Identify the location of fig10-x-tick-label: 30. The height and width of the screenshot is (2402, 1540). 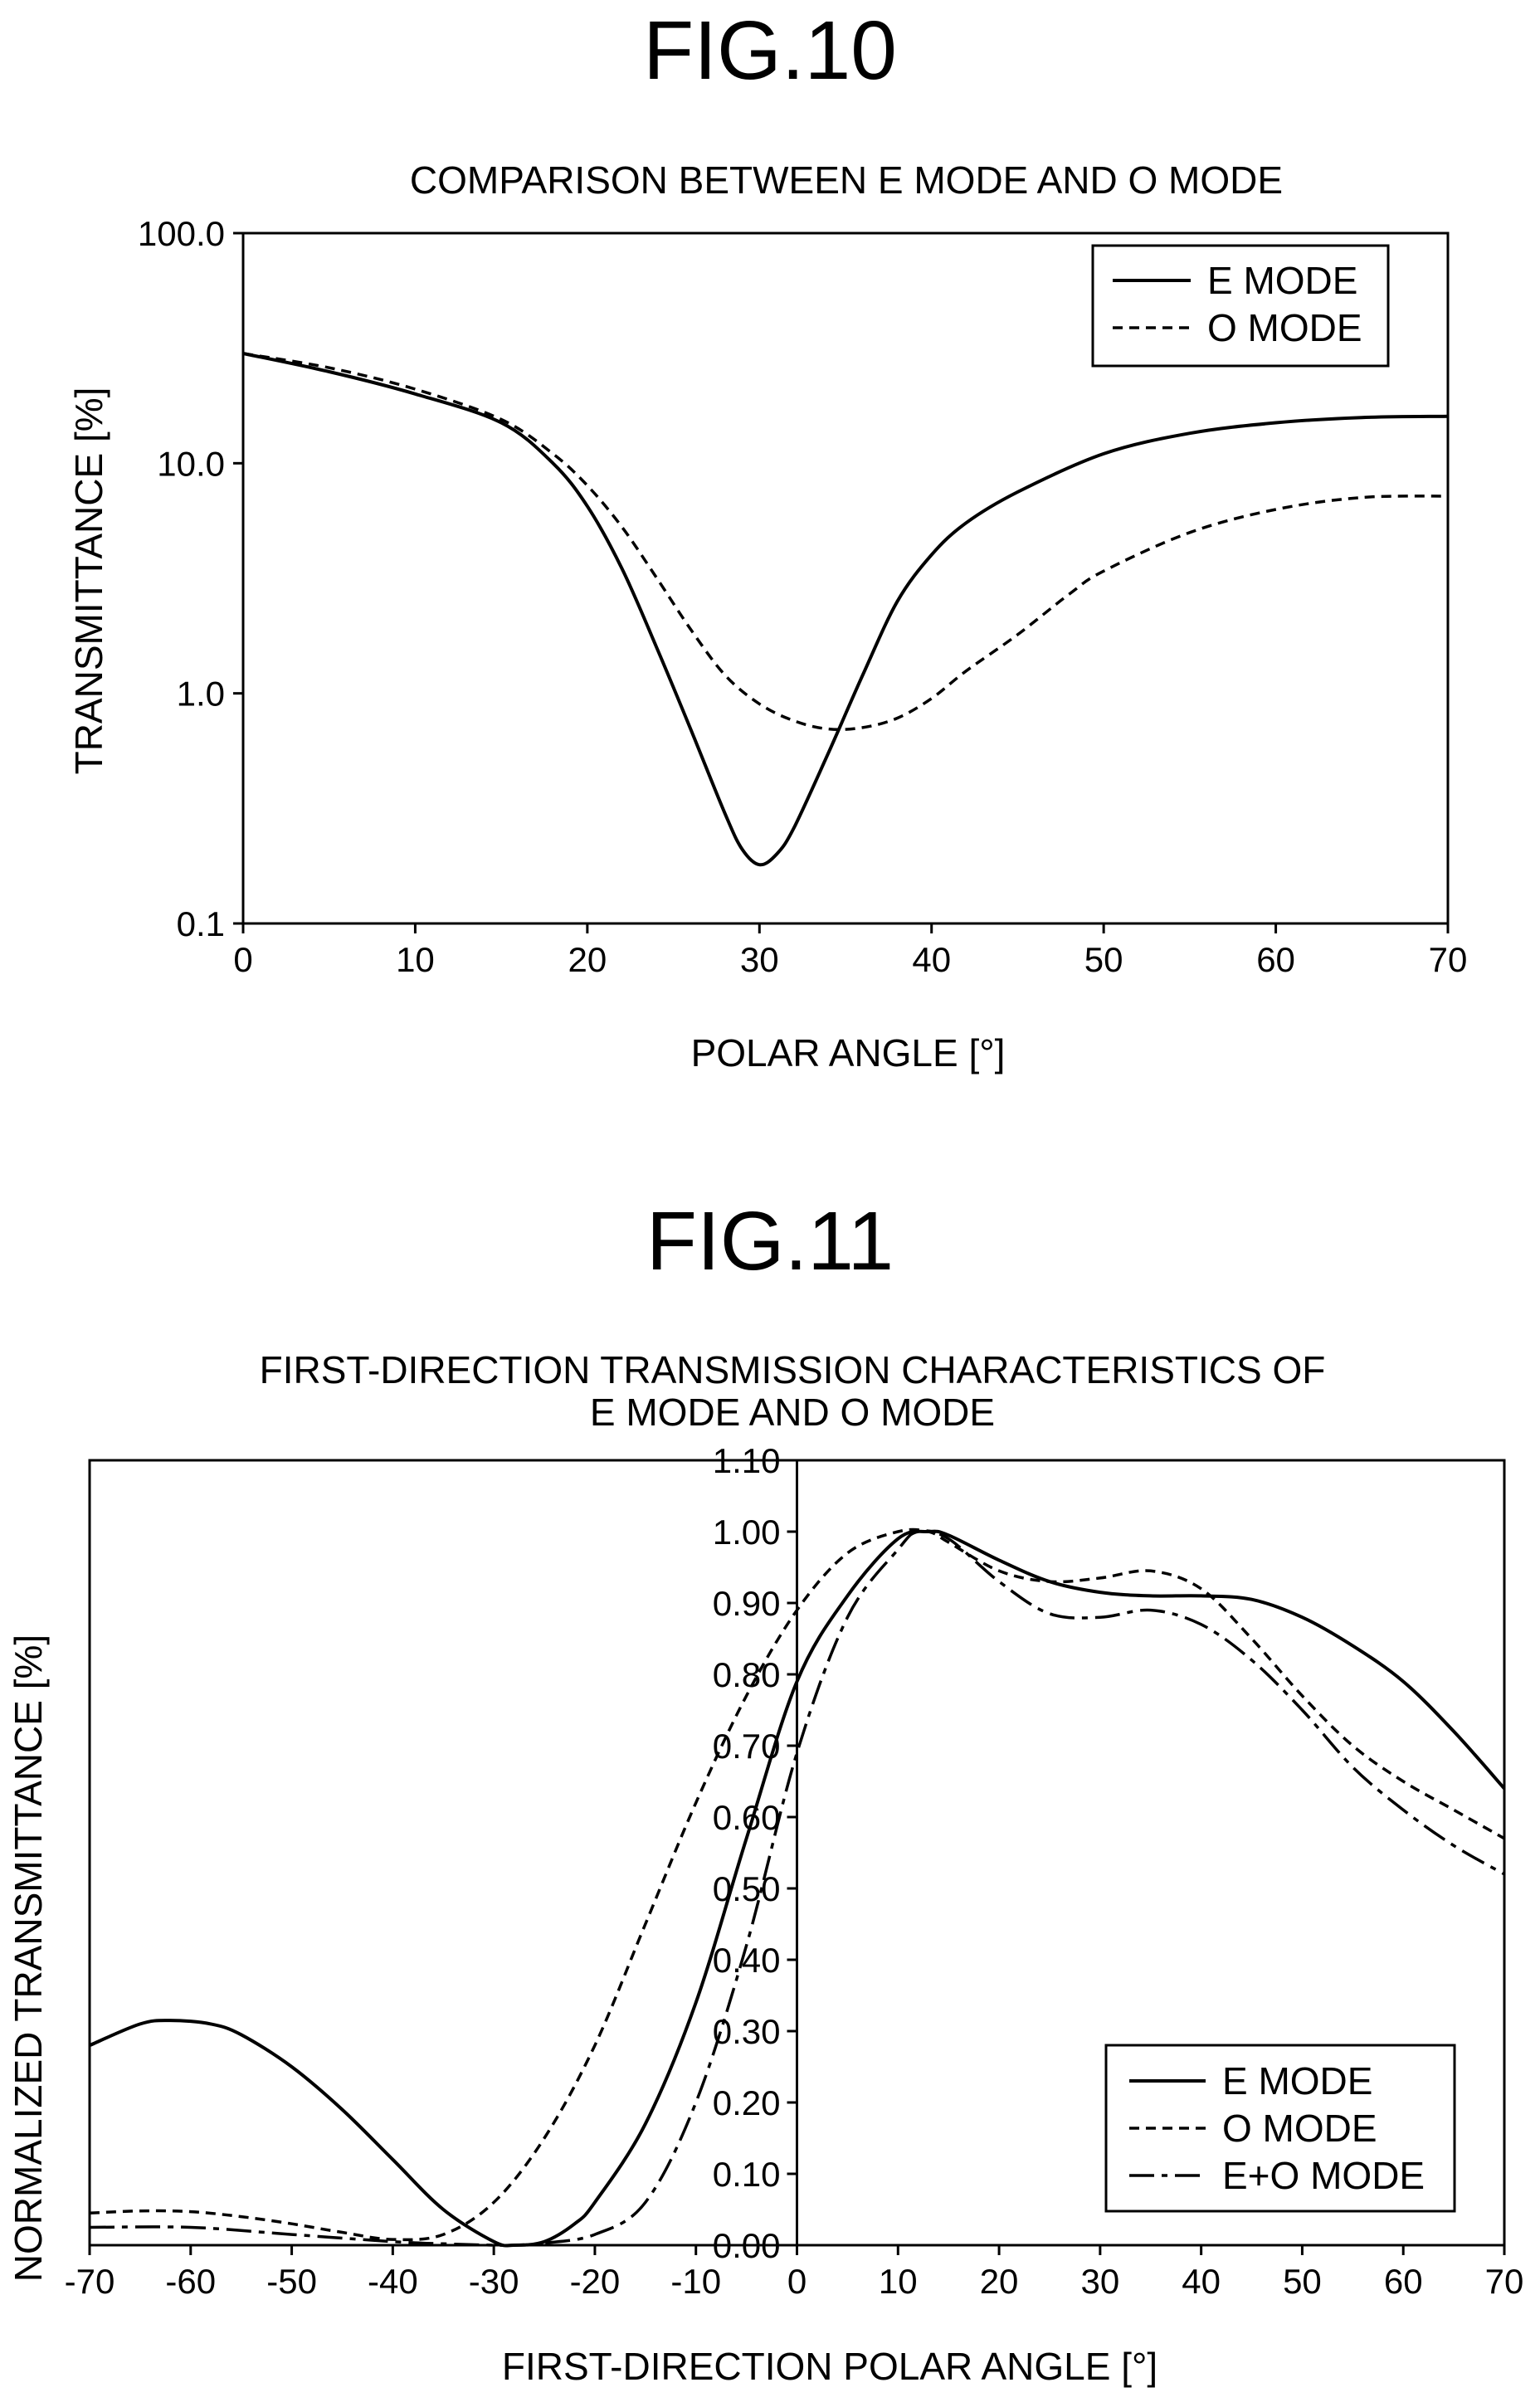
(759, 960).